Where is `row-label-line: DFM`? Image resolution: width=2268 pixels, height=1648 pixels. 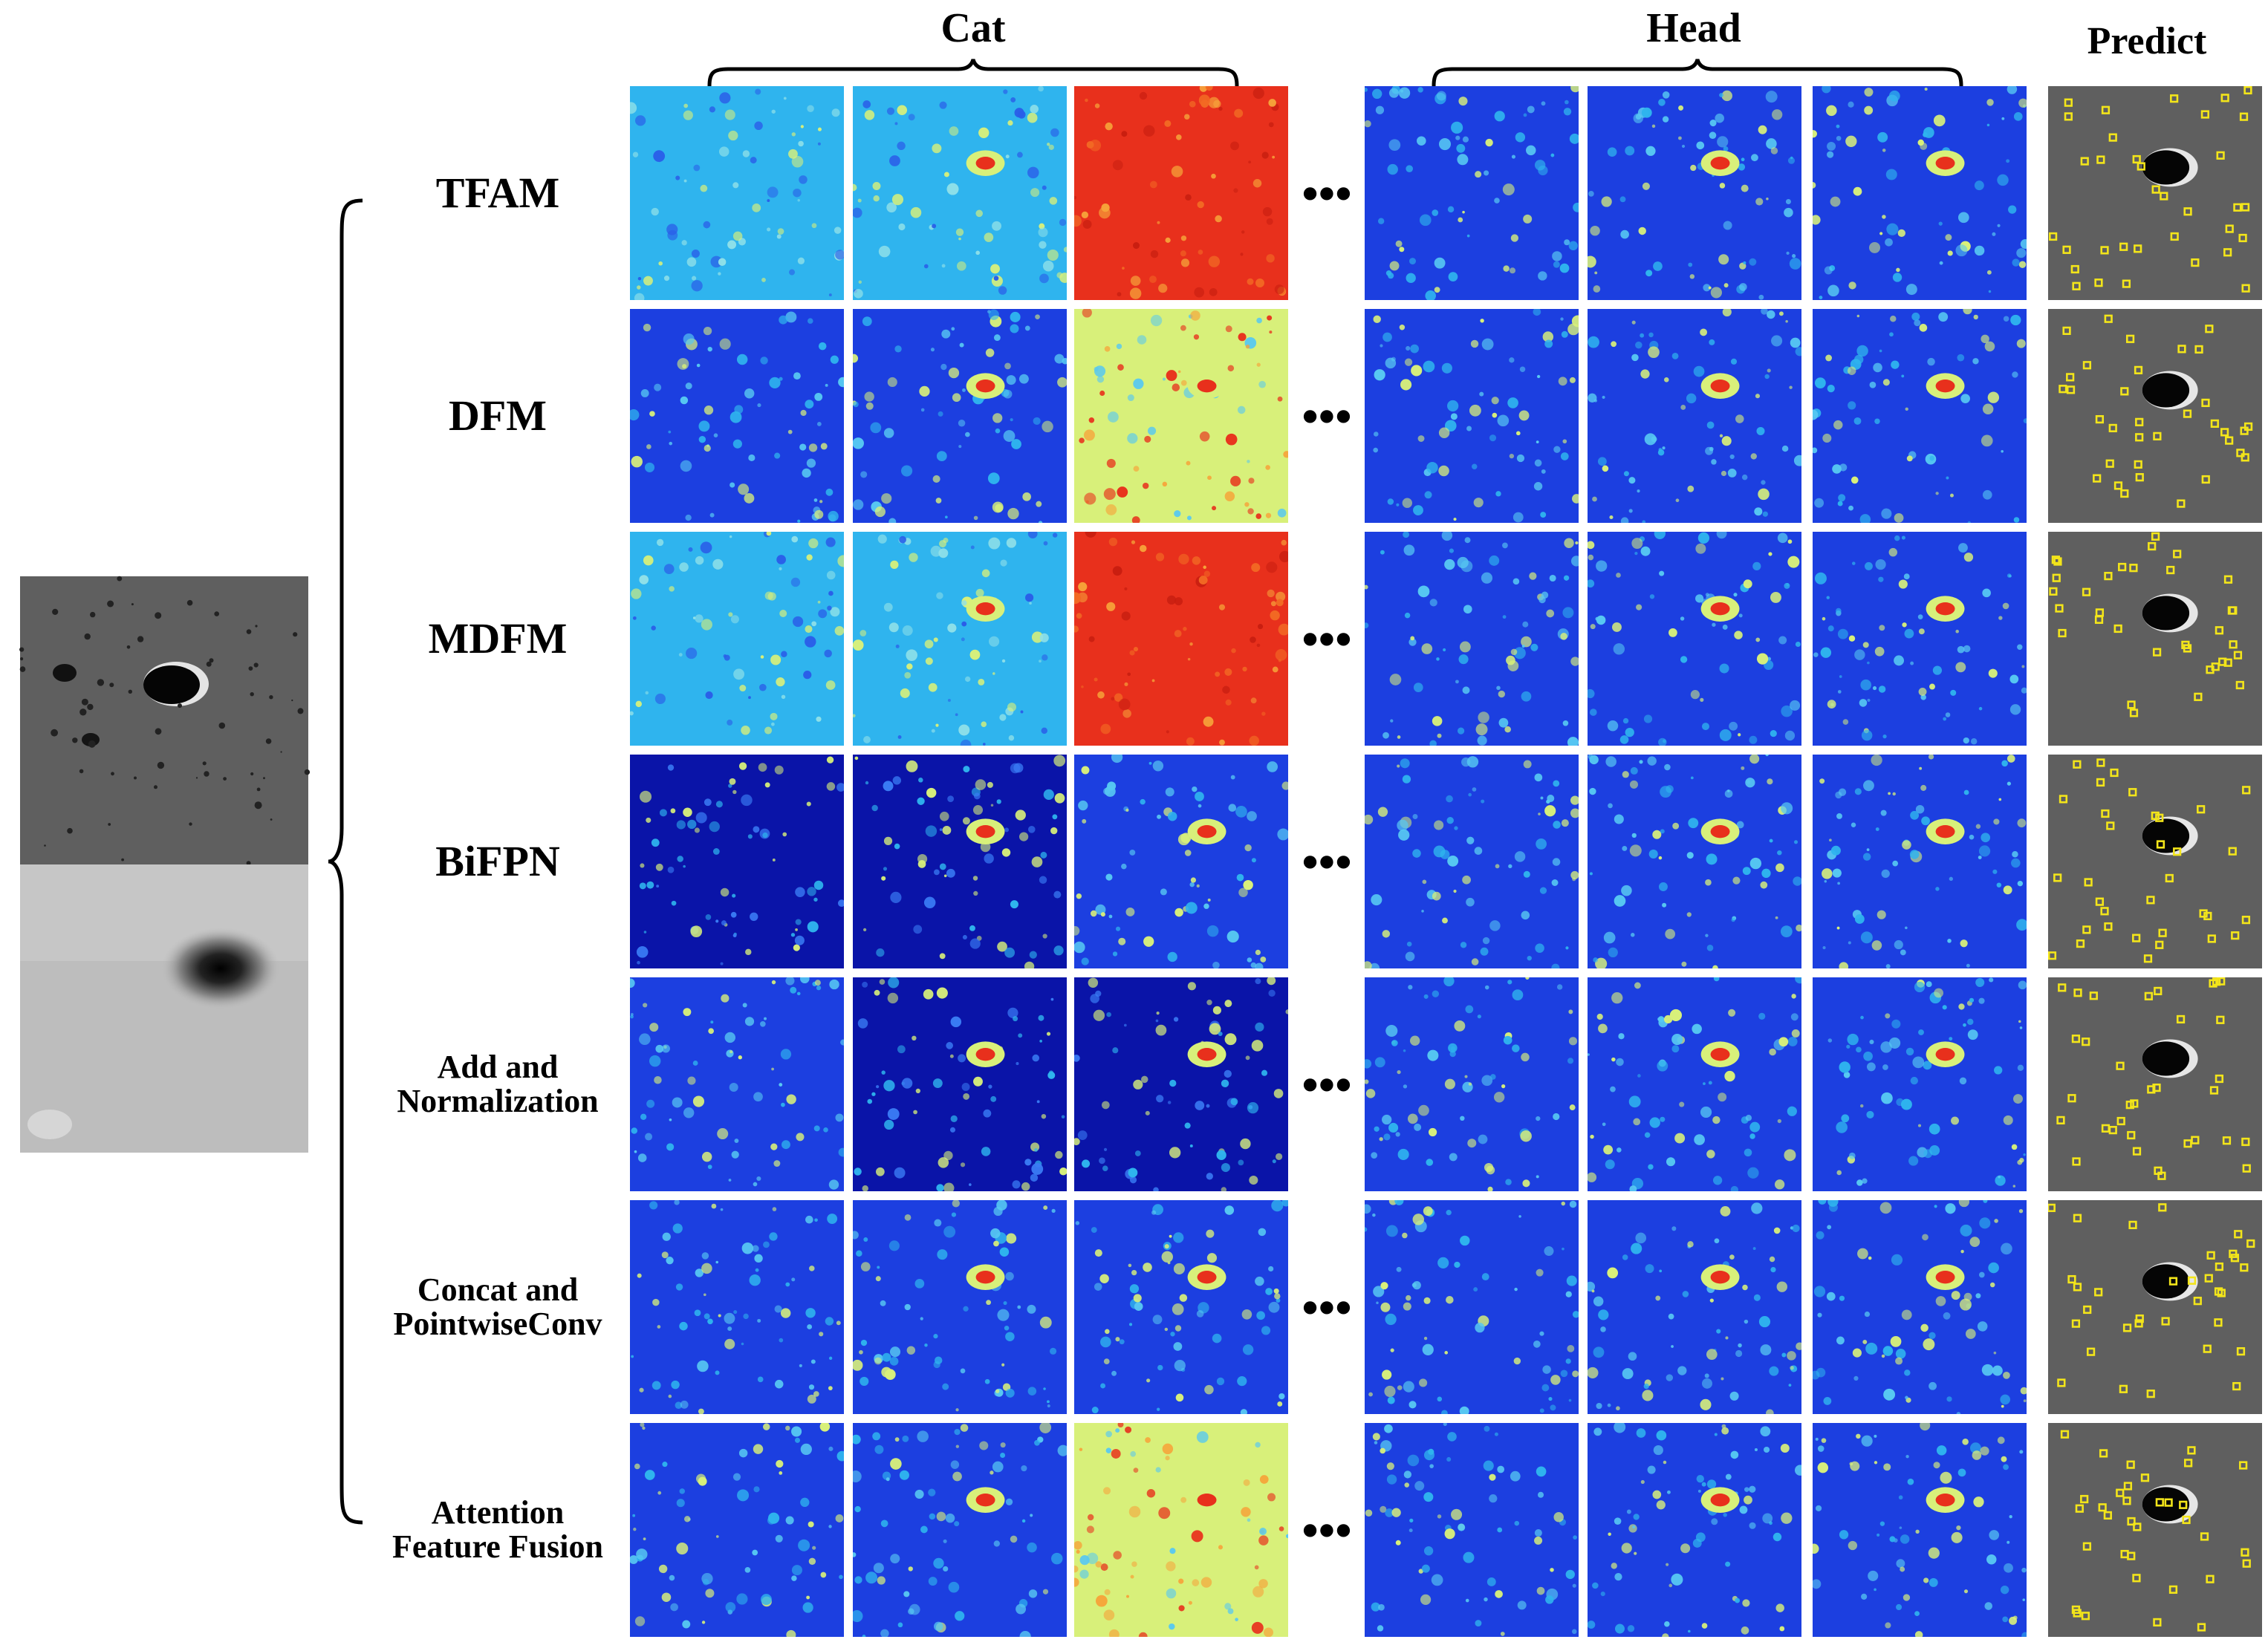 row-label-line: DFM is located at coordinates (497, 415).